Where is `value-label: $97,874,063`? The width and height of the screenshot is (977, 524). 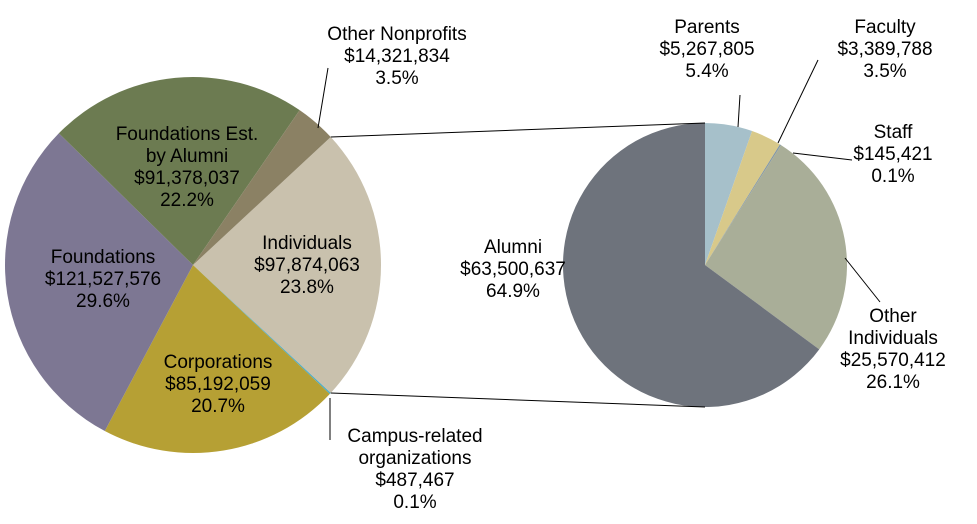
value-label: $97,874,063 is located at coordinates (307, 265).